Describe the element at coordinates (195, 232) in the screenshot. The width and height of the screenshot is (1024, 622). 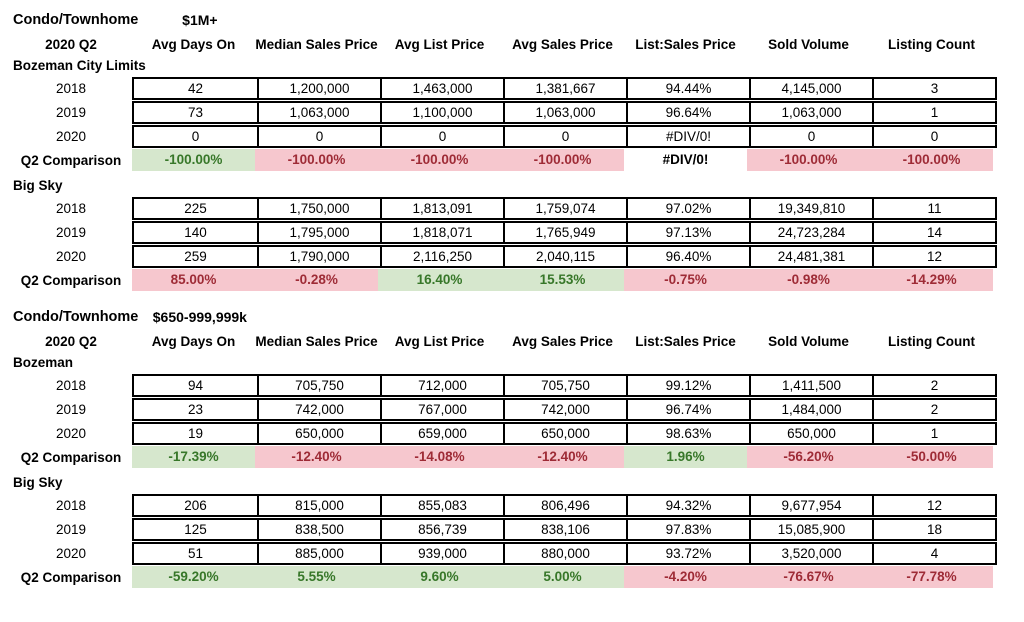
I see `table-cell: 140` at that location.